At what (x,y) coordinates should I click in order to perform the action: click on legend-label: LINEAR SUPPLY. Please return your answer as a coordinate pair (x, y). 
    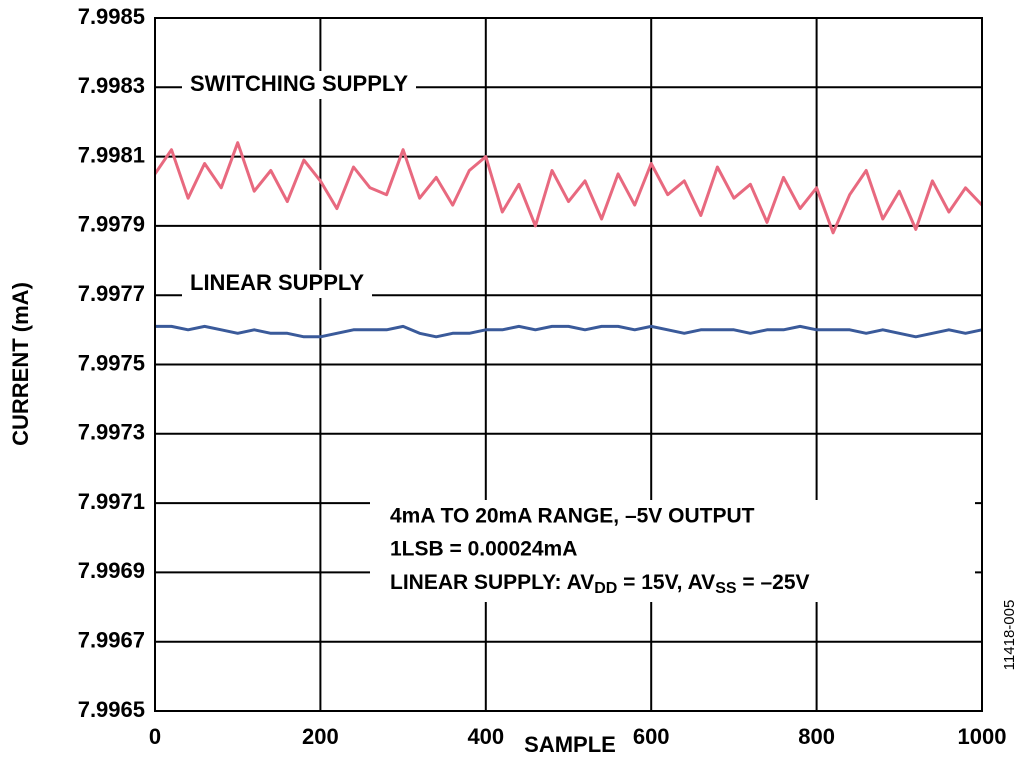
    Looking at the image, I should click on (277, 282).